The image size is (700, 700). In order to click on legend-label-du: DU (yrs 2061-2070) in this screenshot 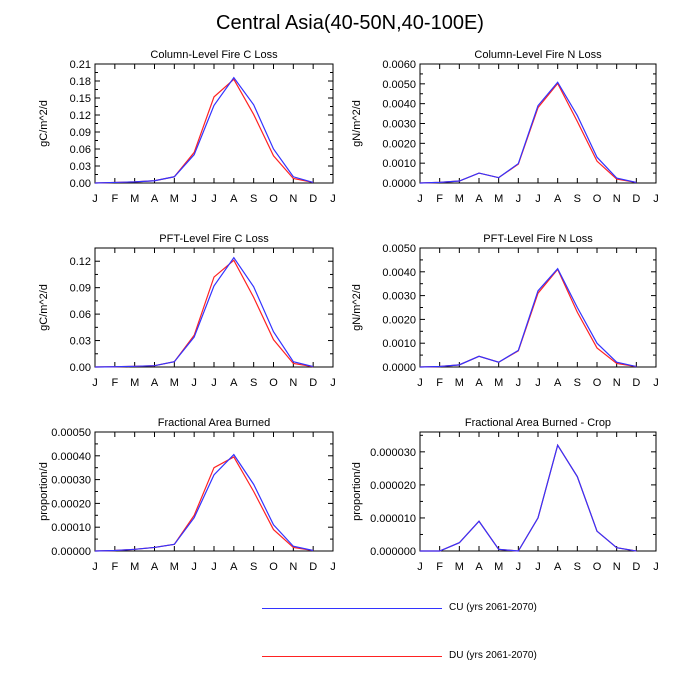, I will do `click(493, 655)`.